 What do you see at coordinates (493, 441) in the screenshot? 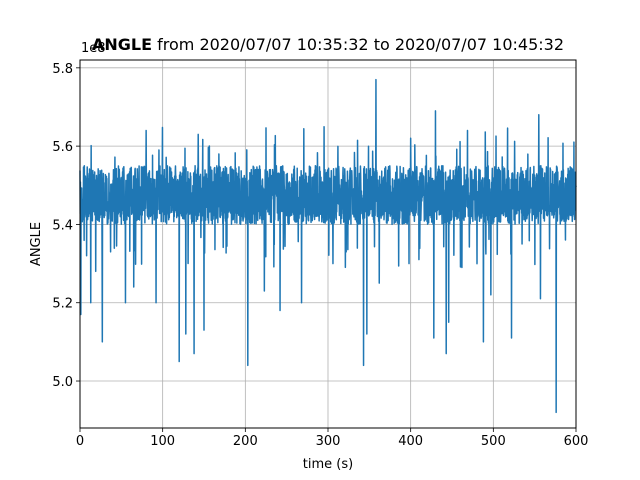
I see `x-tick-label: 500` at bounding box center [493, 441].